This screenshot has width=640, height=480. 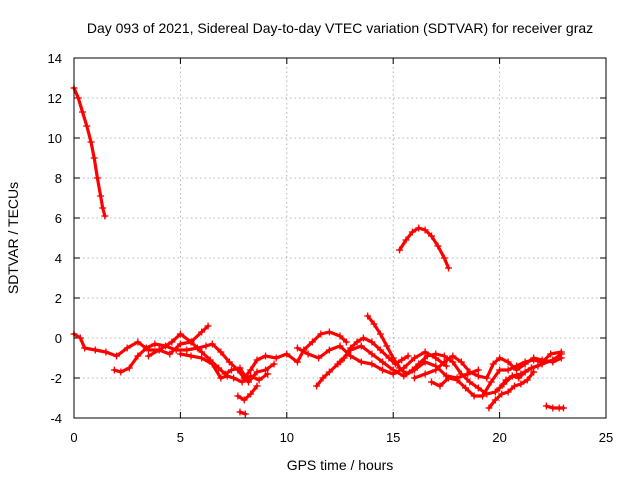 I want to click on y-tick-label: 12, so click(x=55, y=98).